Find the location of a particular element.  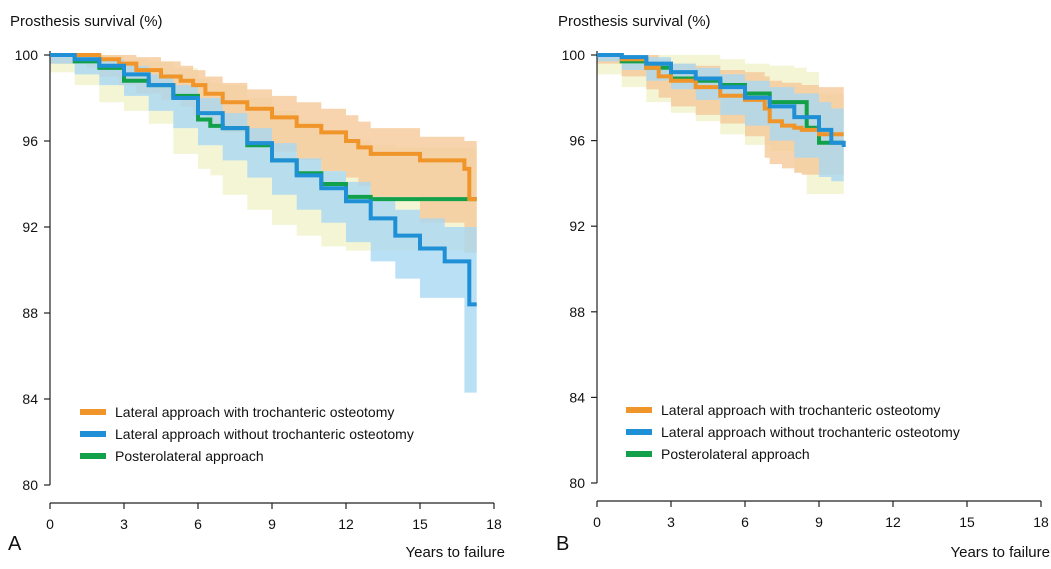

panel-label: A is located at coordinates (15, 544).